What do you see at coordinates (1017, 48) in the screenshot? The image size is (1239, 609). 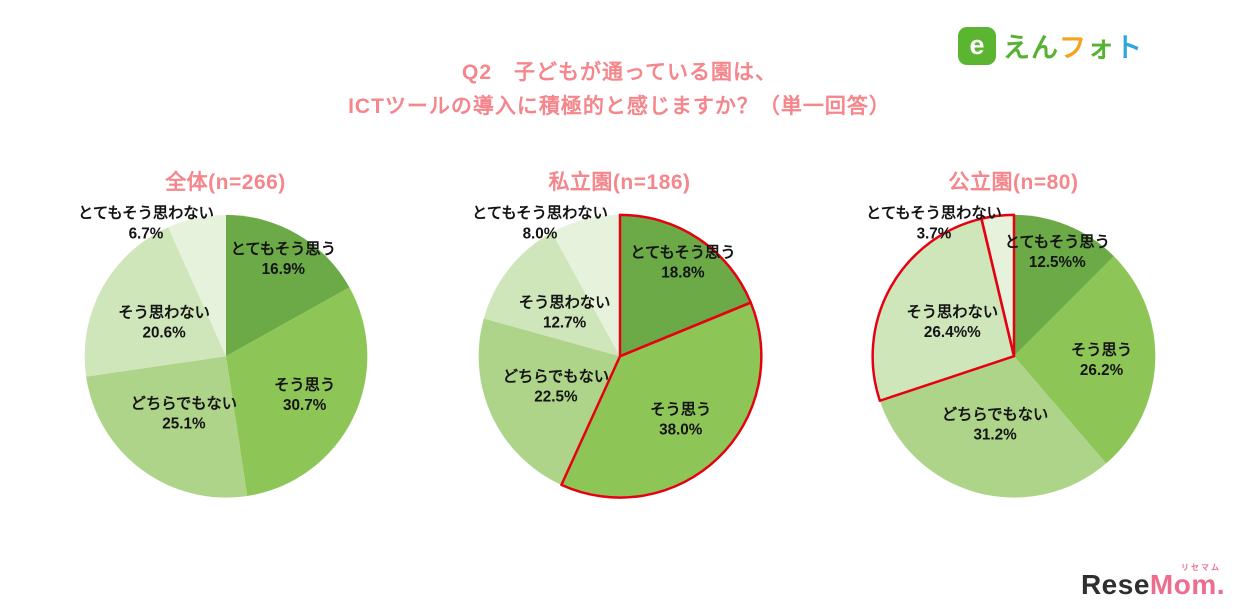 I see `enphoto-logo-char-0: え` at bounding box center [1017, 48].